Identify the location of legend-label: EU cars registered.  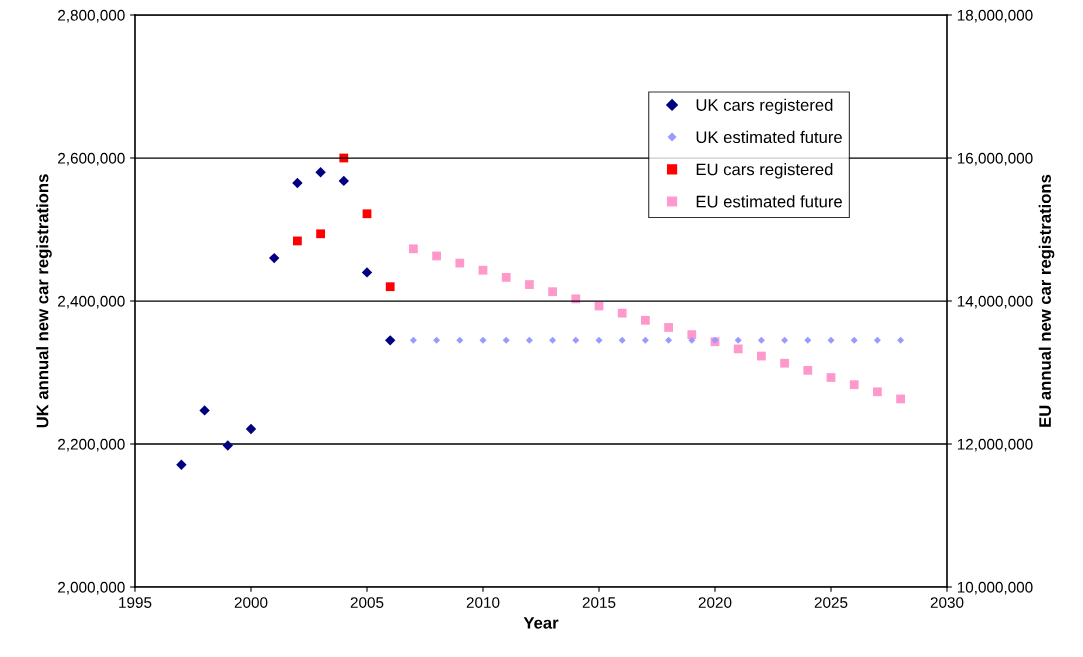
(764, 171).